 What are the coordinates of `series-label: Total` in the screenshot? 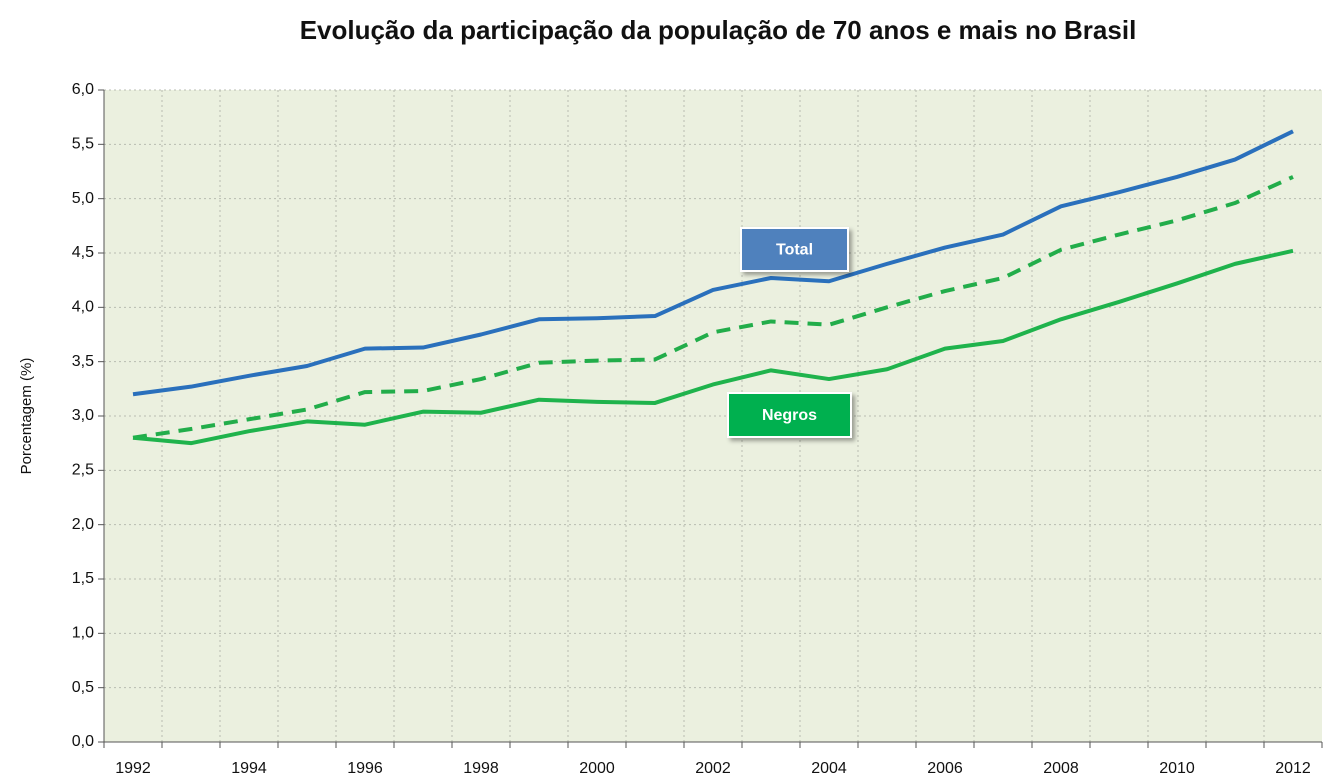 It's located at (794, 250).